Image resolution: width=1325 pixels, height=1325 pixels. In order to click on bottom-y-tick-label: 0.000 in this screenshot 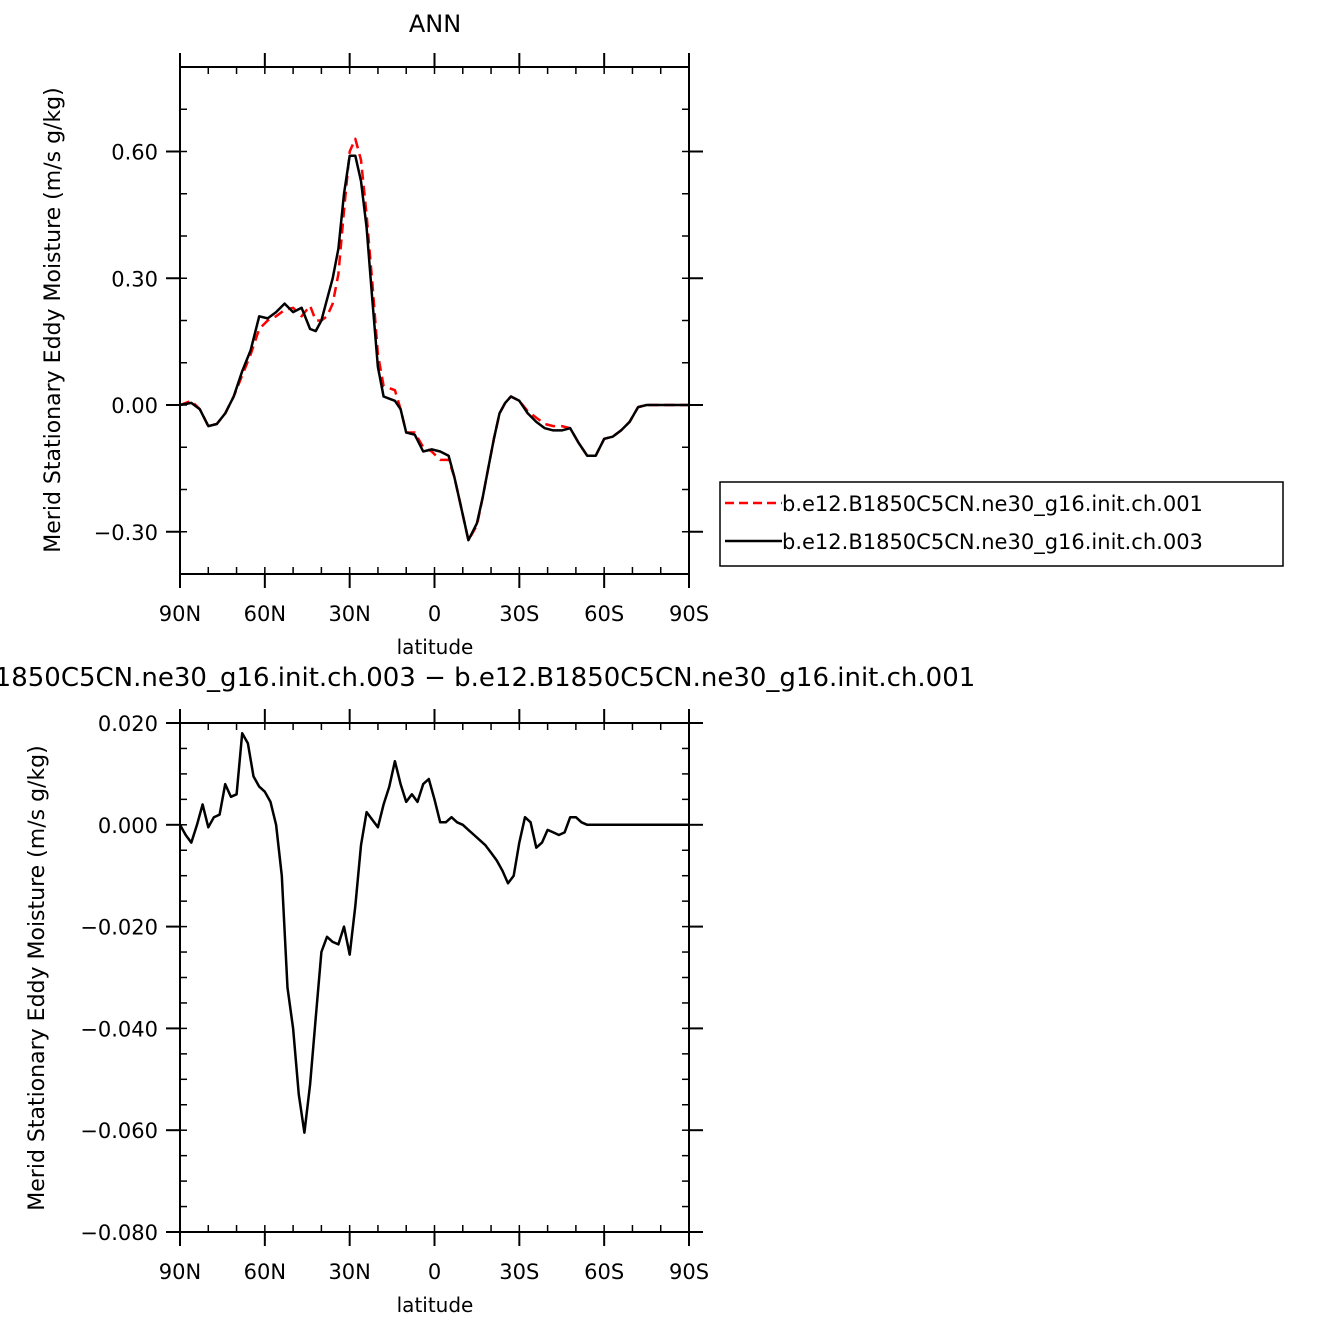, I will do `click(128, 826)`.